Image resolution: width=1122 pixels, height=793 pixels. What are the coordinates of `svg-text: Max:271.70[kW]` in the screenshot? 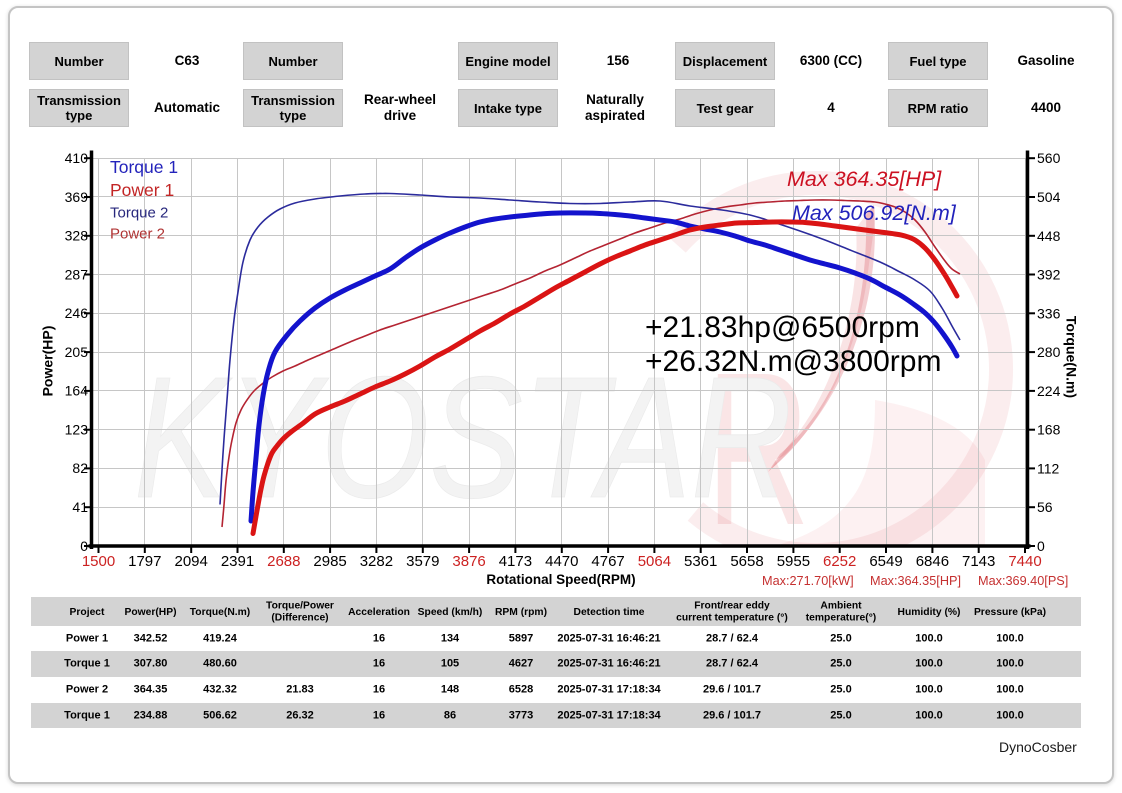 It's located at (808, 581).